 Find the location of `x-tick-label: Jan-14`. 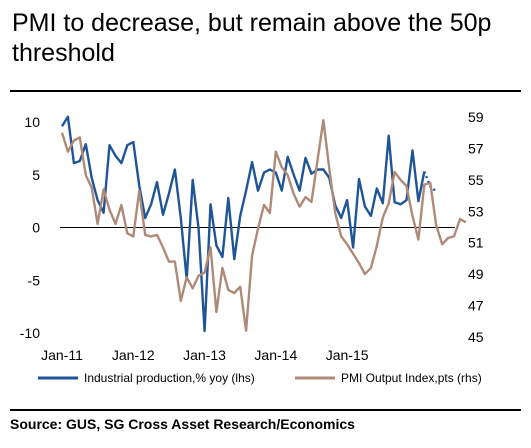

x-tick-label: Jan-14 is located at coordinates (275, 355).